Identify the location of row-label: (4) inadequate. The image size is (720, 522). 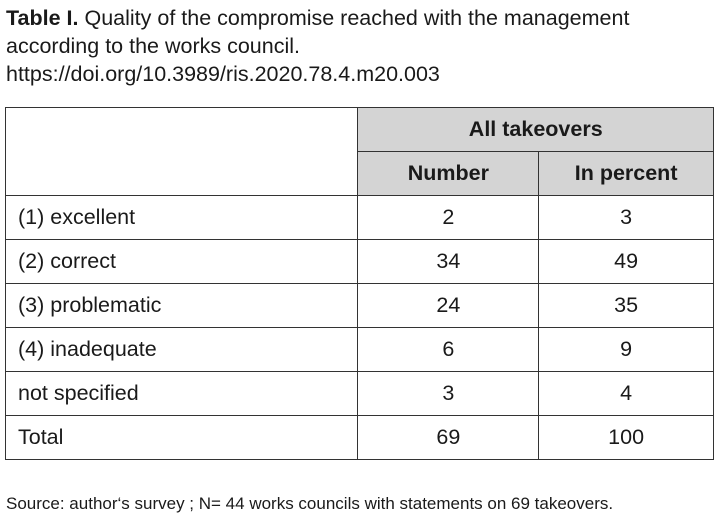
(181, 349).